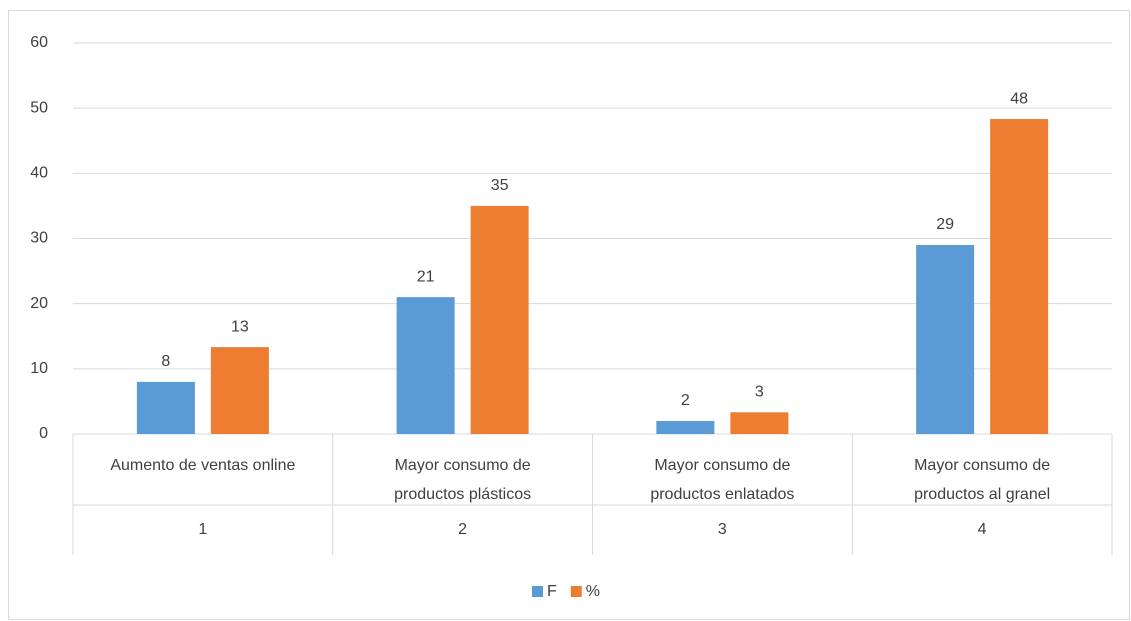 The image size is (1131, 621). What do you see at coordinates (500, 185) in the screenshot?
I see `data-label: 35` at bounding box center [500, 185].